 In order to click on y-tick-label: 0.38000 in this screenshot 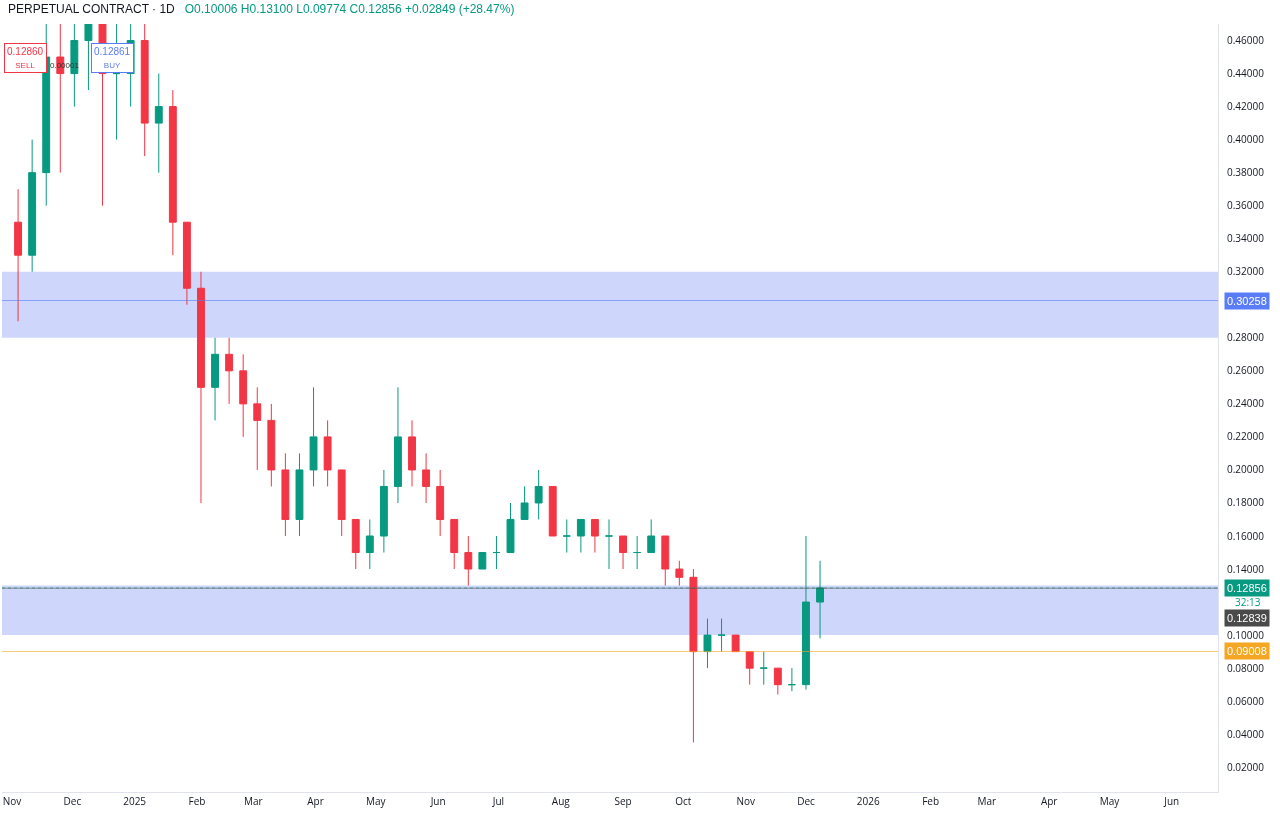, I will do `click(1246, 172)`.